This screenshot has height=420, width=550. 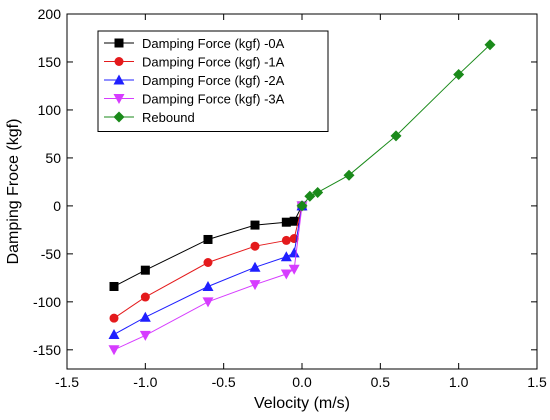 I want to click on x-tick-label: 0.5, so click(x=381, y=382).